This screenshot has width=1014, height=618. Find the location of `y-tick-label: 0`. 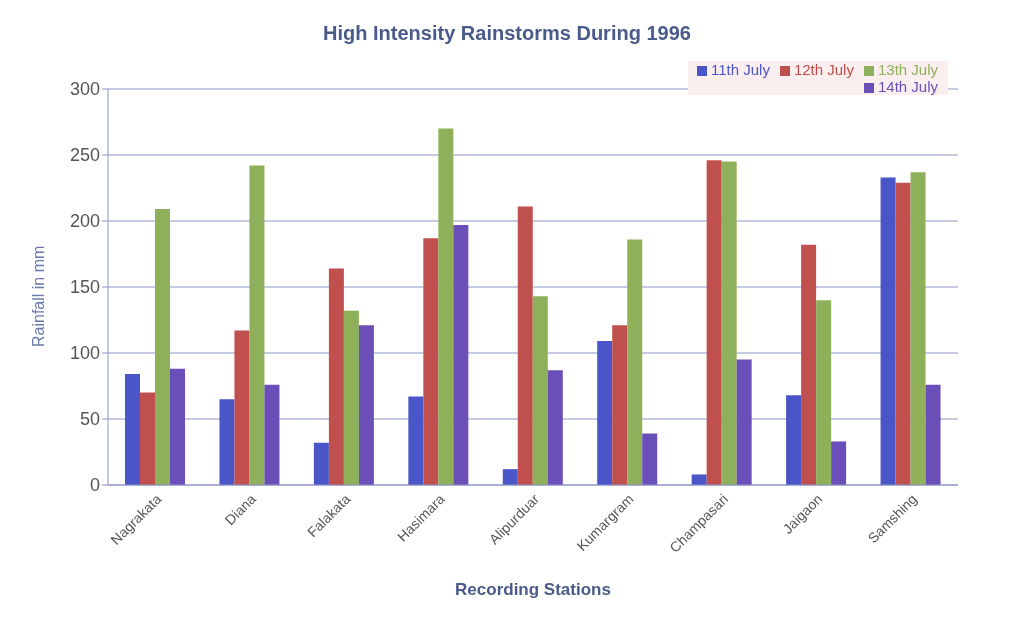

y-tick-label: 0 is located at coordinates (94, 485).